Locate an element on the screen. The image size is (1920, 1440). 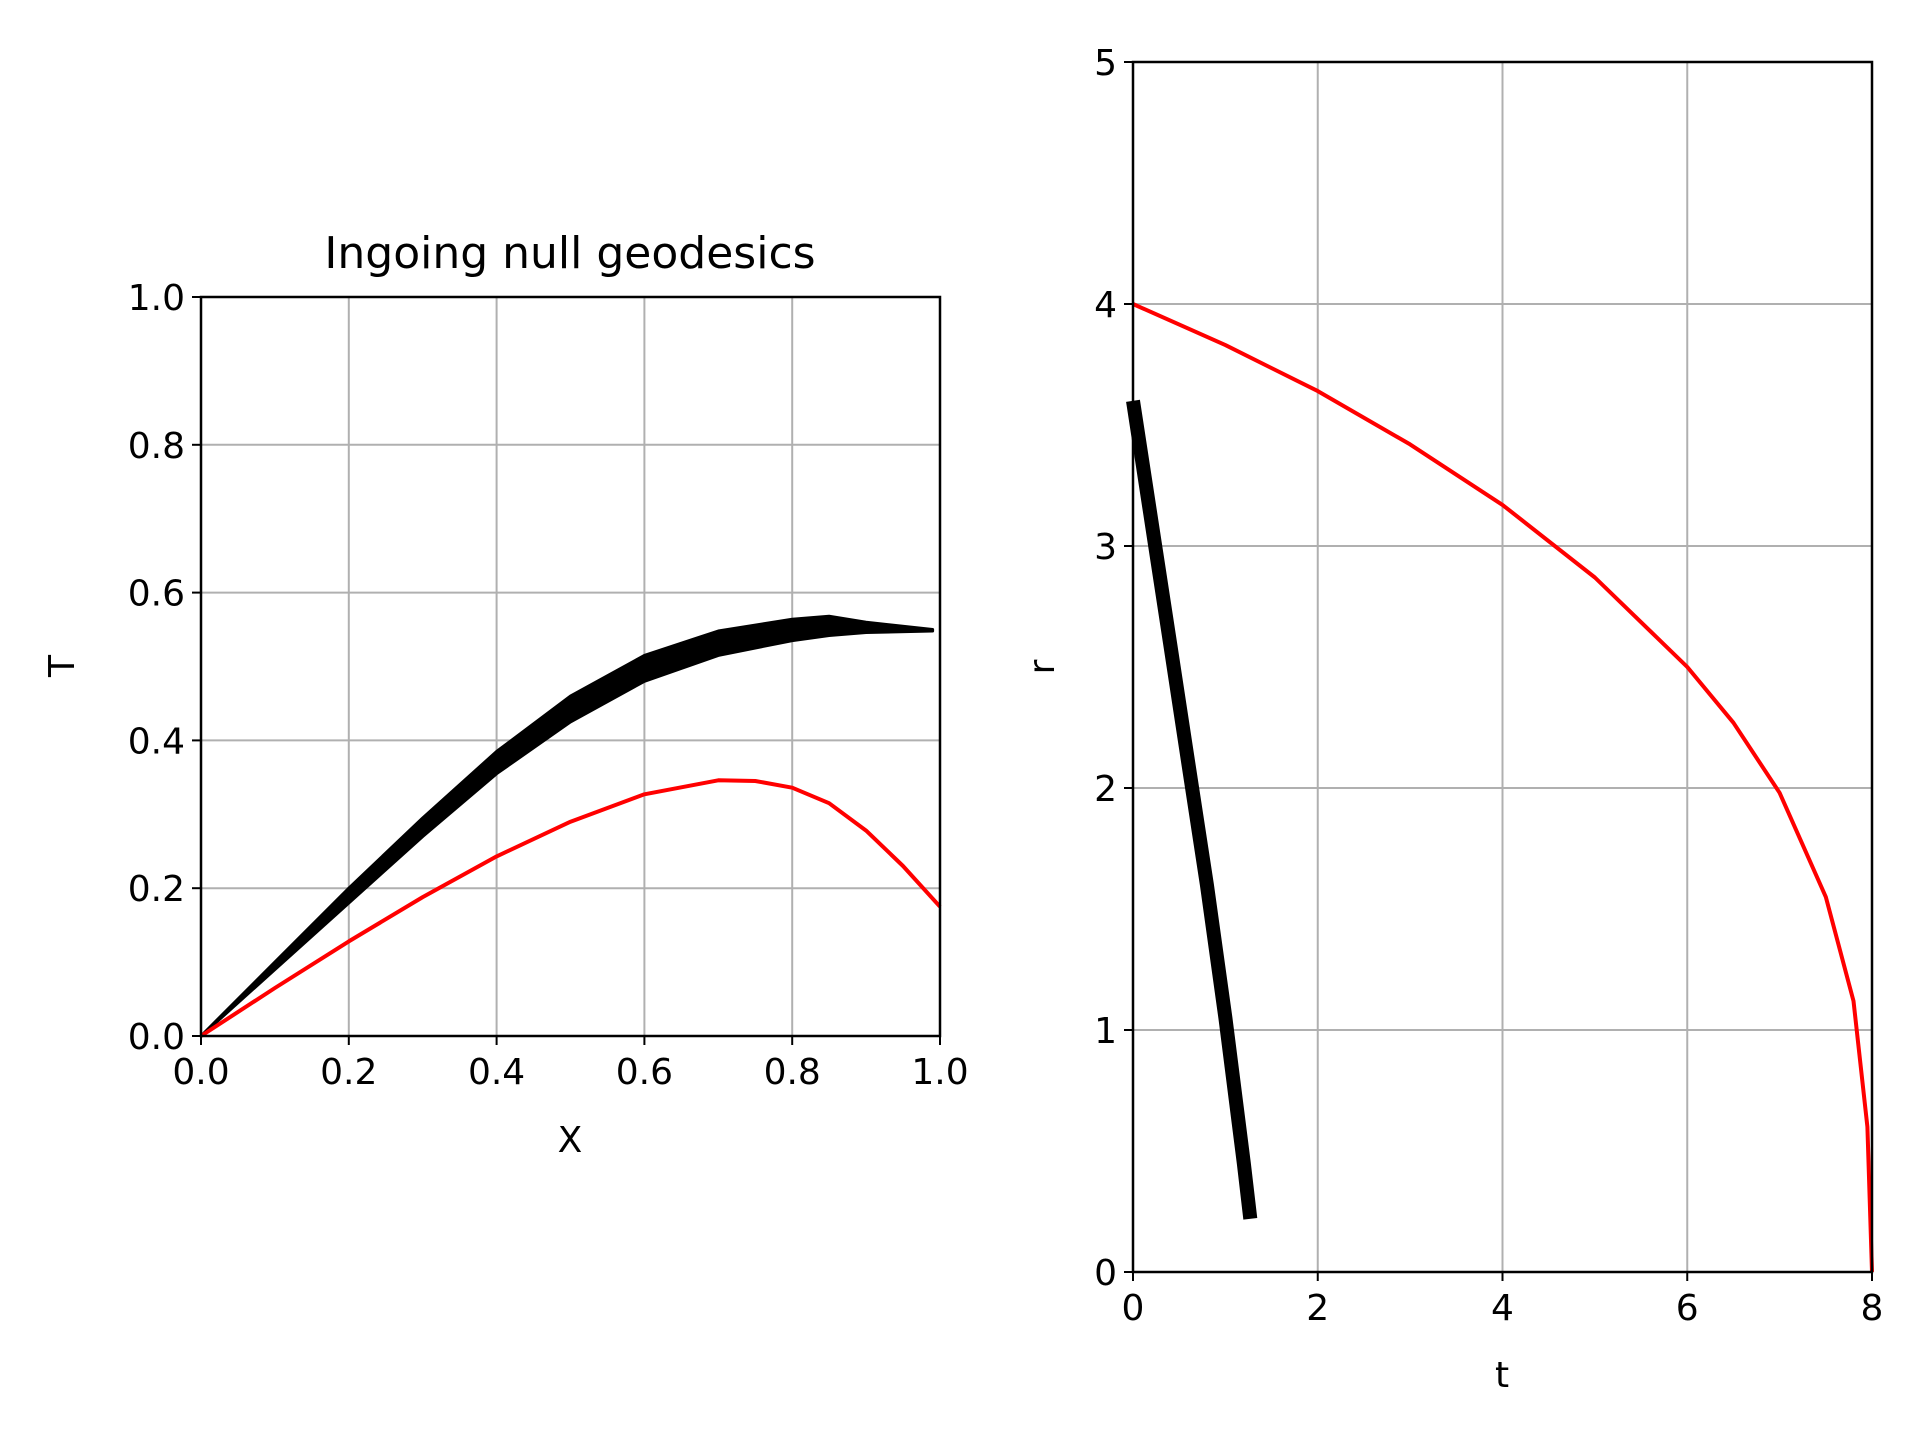
chart-left-xlabel: X is located at coordinates (570, 1140).